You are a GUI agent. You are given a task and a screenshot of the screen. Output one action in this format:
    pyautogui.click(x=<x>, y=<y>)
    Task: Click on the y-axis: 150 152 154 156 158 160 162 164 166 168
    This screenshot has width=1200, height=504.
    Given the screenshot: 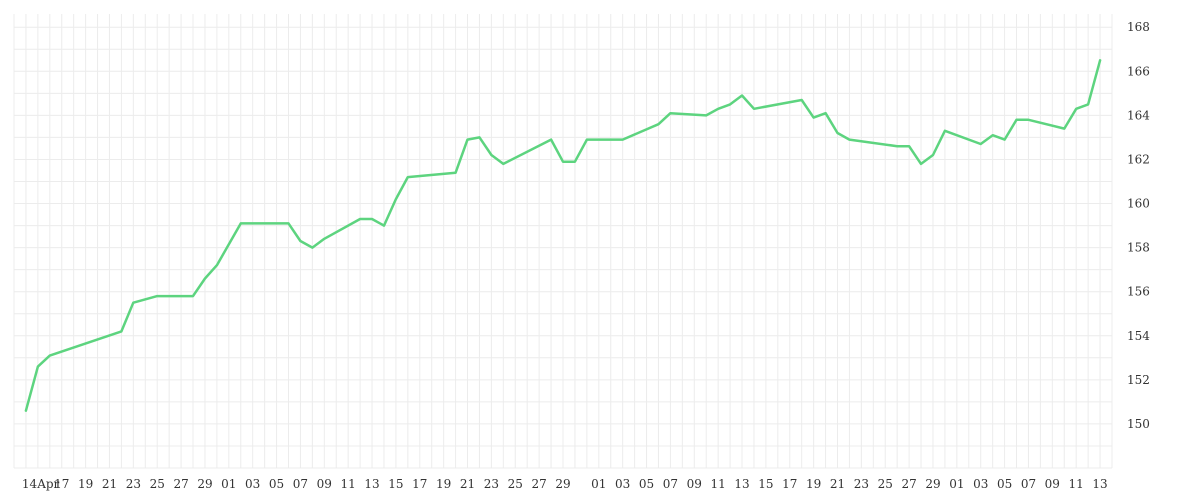 What is the action you would take?
    pyautogui.click(x=1138, y=225)
    